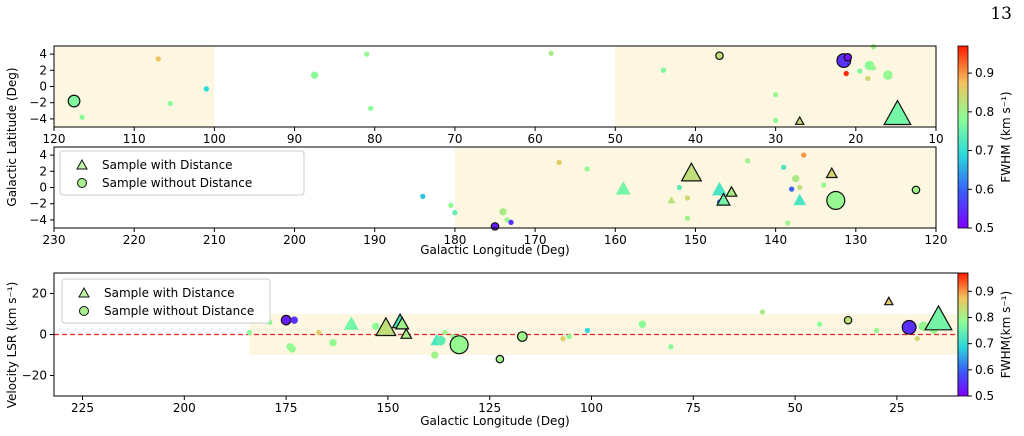 The height and width of the screenshot is (436, 1024). I want to click on x-tick-label-0-8: 40, so click(695, 139).